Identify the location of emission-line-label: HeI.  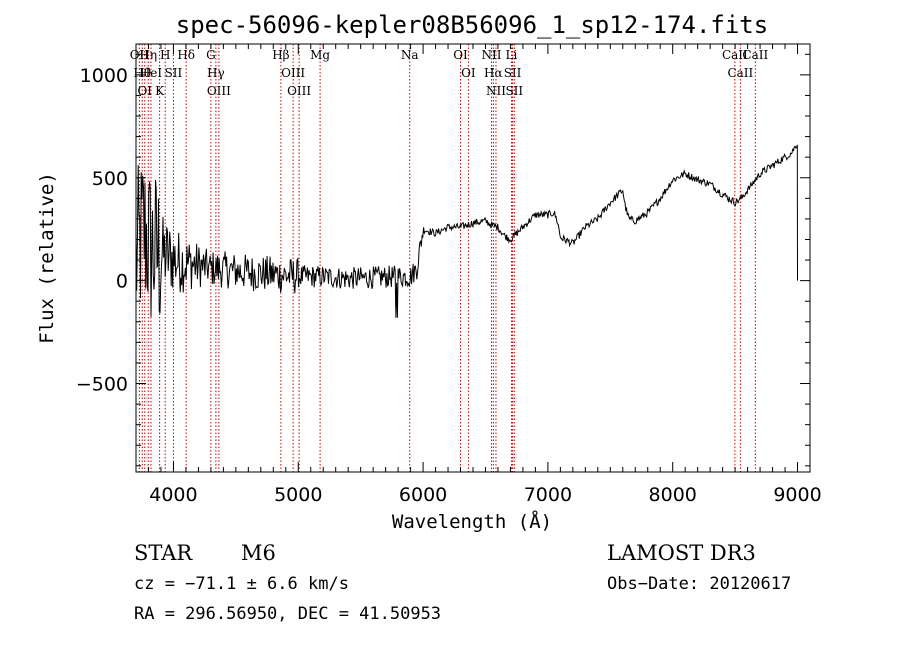
(151, 73).